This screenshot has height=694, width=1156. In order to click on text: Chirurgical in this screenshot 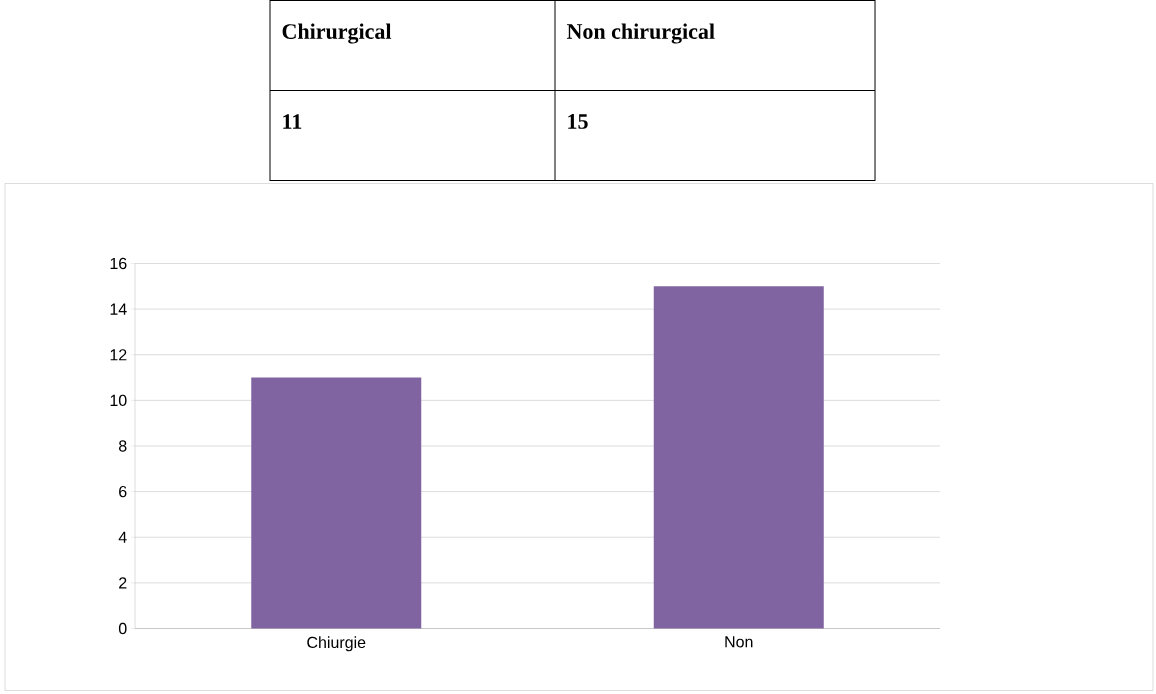, I will do `click(337, 33)`.